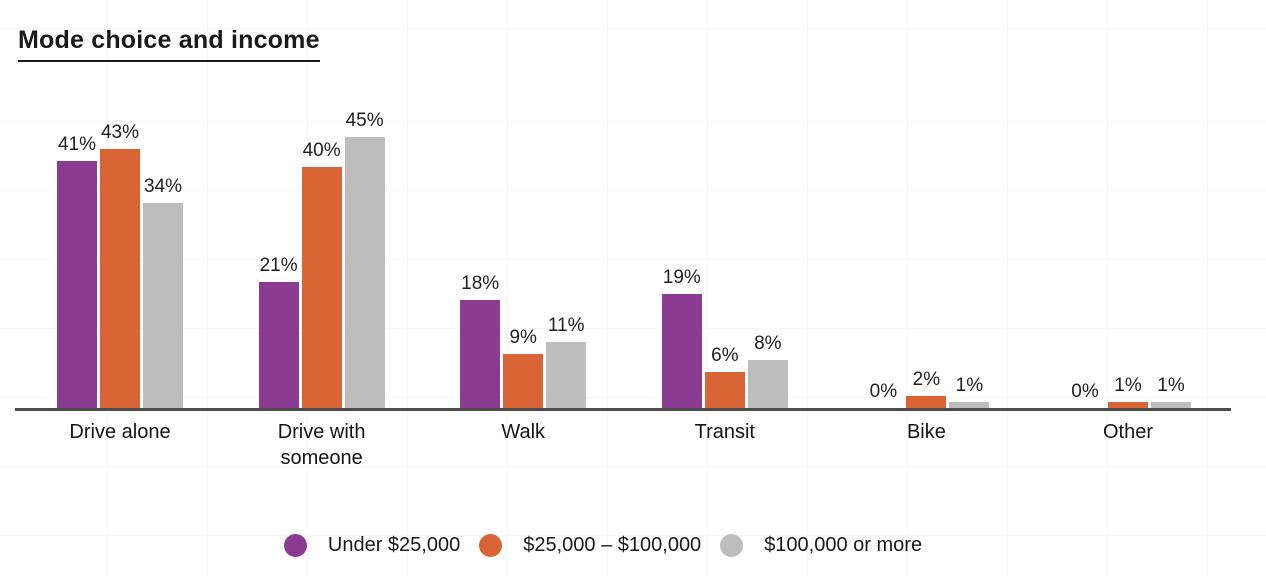  I want to click on value-label-walk-series-0: 18%, so click(480, 283).